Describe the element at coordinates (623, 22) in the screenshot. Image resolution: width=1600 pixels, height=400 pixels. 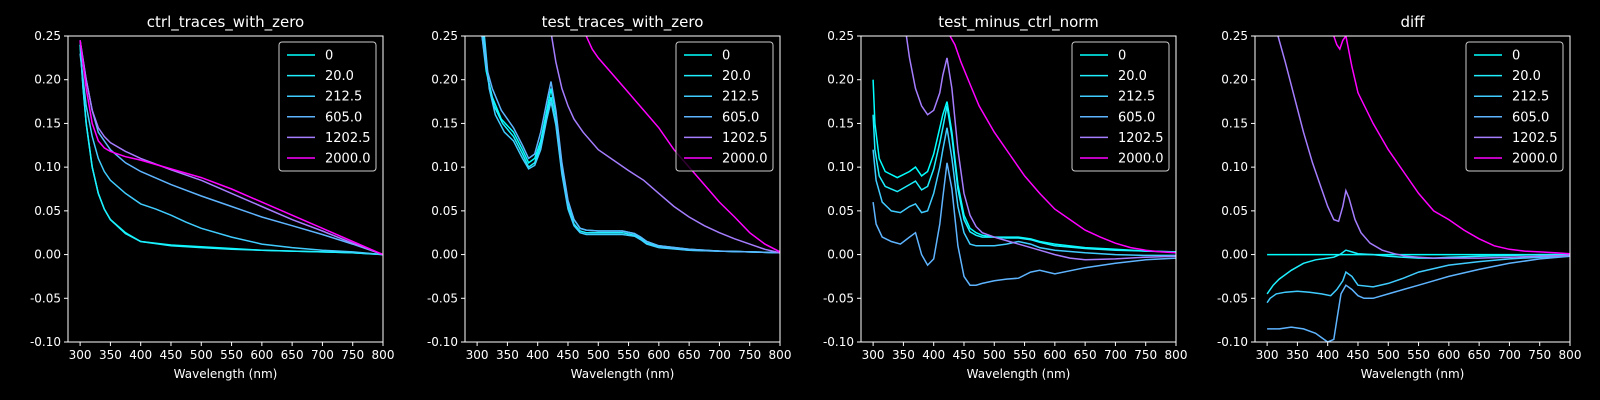
I see `chart-title: test_traces_with_zero` at that location.